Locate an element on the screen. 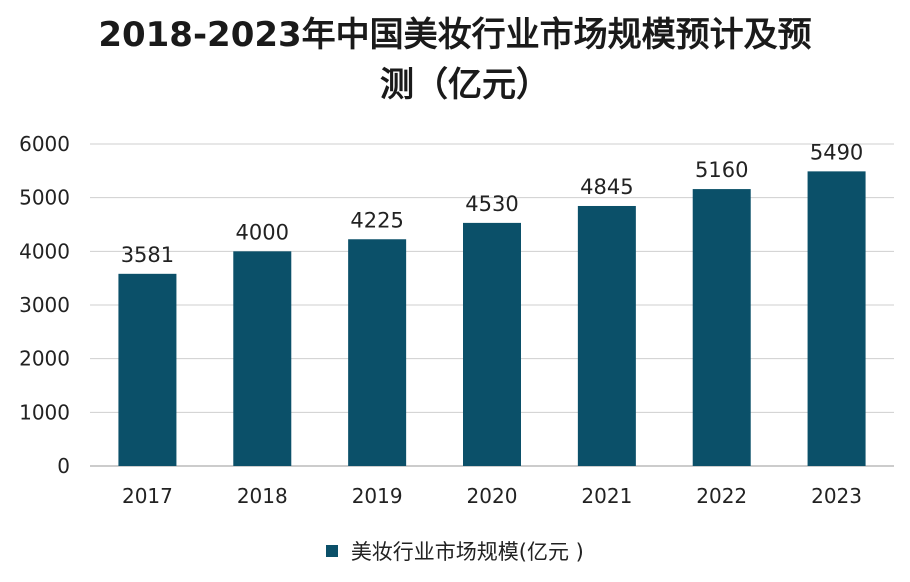 The width and height of the screenshot is (910, 582). data-label: 5160 is located at coordinates (721, 170).